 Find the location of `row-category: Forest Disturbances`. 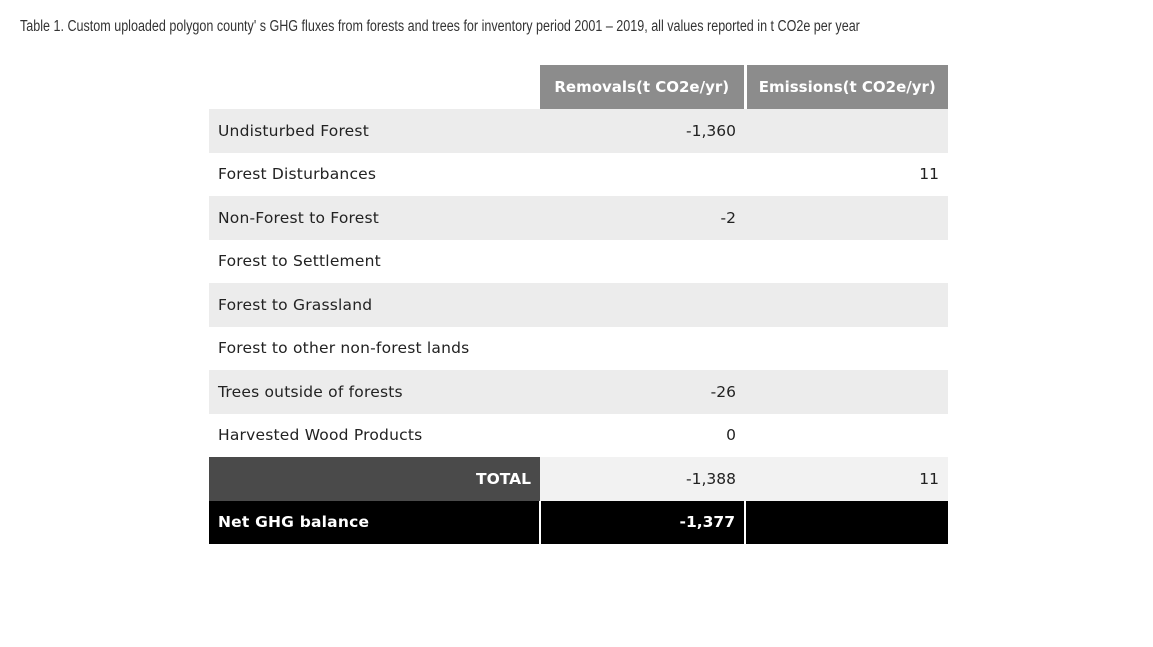

row-category: Forest Disturbances is located at coordinates (374, 174).